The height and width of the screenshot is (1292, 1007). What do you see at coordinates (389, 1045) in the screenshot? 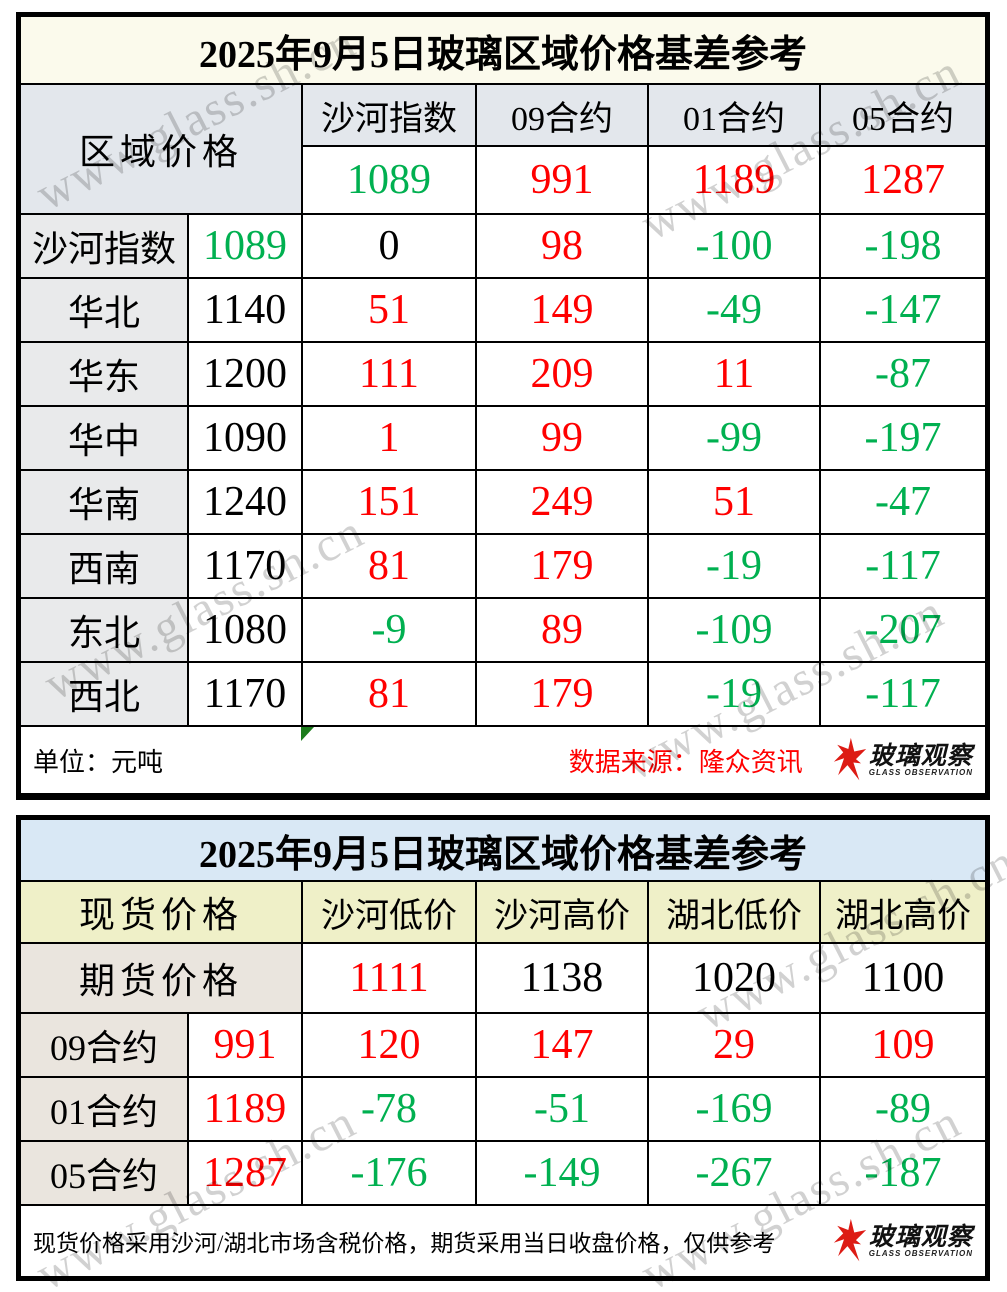
I see `basis-cell: 120` at bounding box center [389, 1045].